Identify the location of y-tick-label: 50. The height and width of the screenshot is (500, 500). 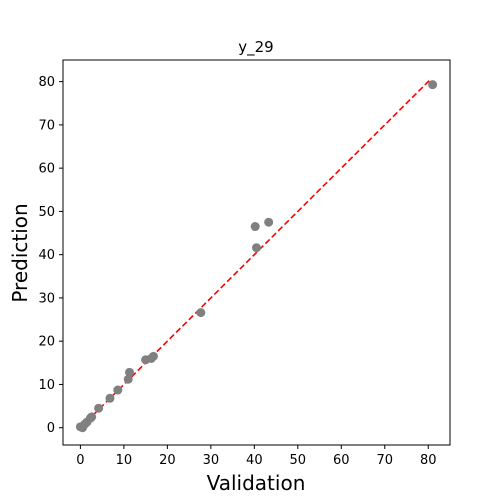
(46, 212).